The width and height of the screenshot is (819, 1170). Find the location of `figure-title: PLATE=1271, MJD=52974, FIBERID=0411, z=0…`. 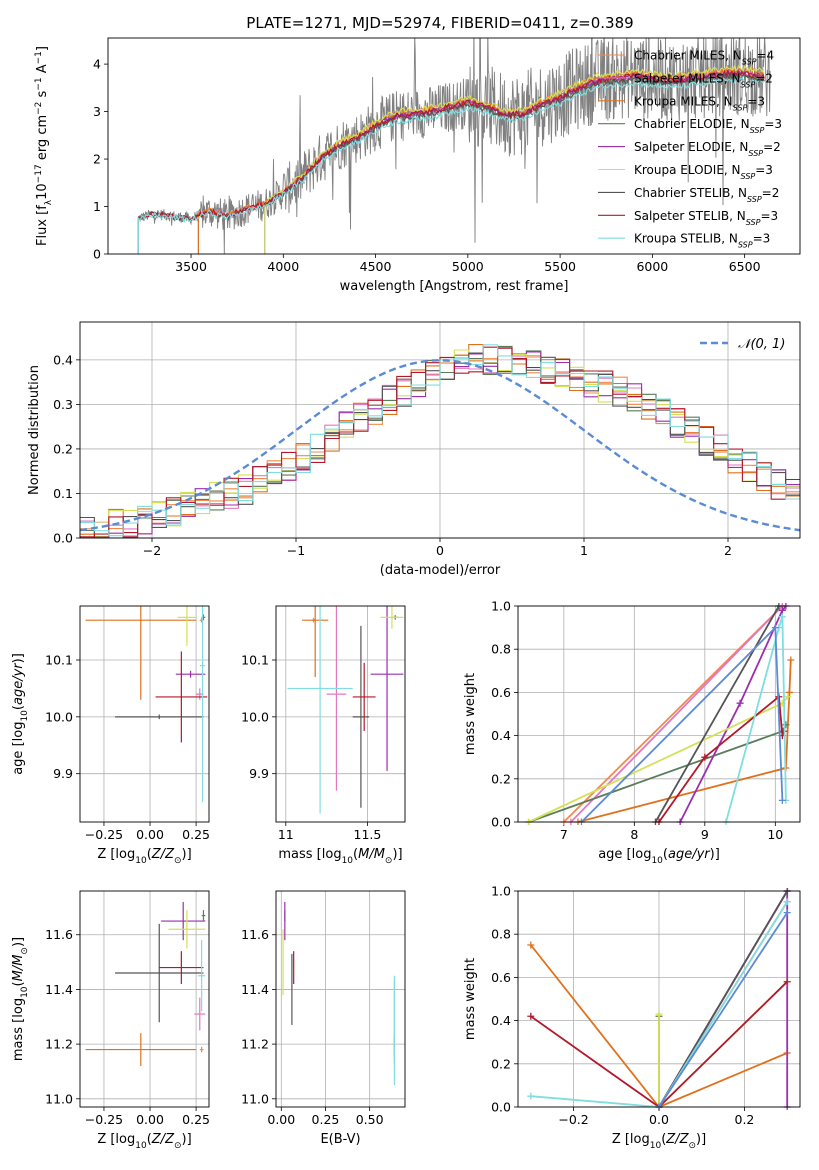

figure-title: PLATE=1271, MJD=52974, FIBERID=0411, z=0… is located at coordinates (439, 23).